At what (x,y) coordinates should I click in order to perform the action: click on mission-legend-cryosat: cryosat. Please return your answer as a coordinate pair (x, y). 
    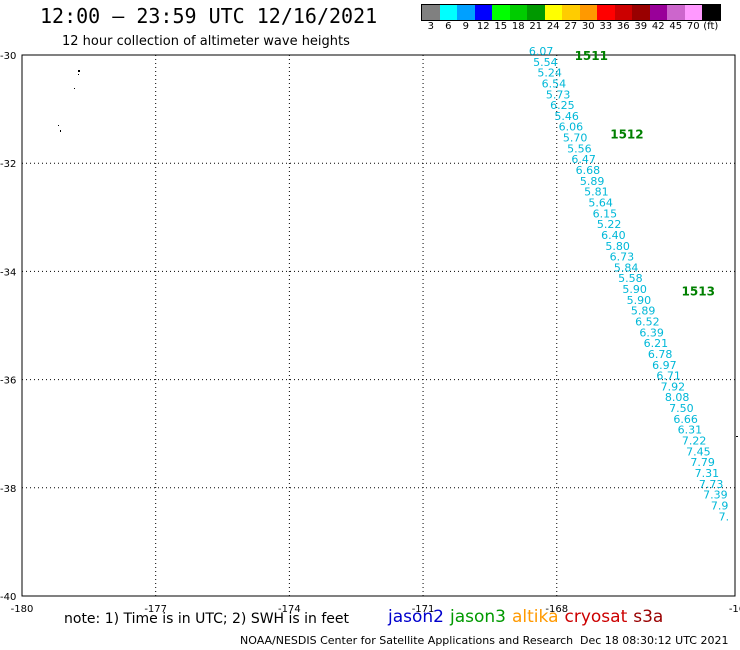
    Looking at the image, I should click on (596, 617).